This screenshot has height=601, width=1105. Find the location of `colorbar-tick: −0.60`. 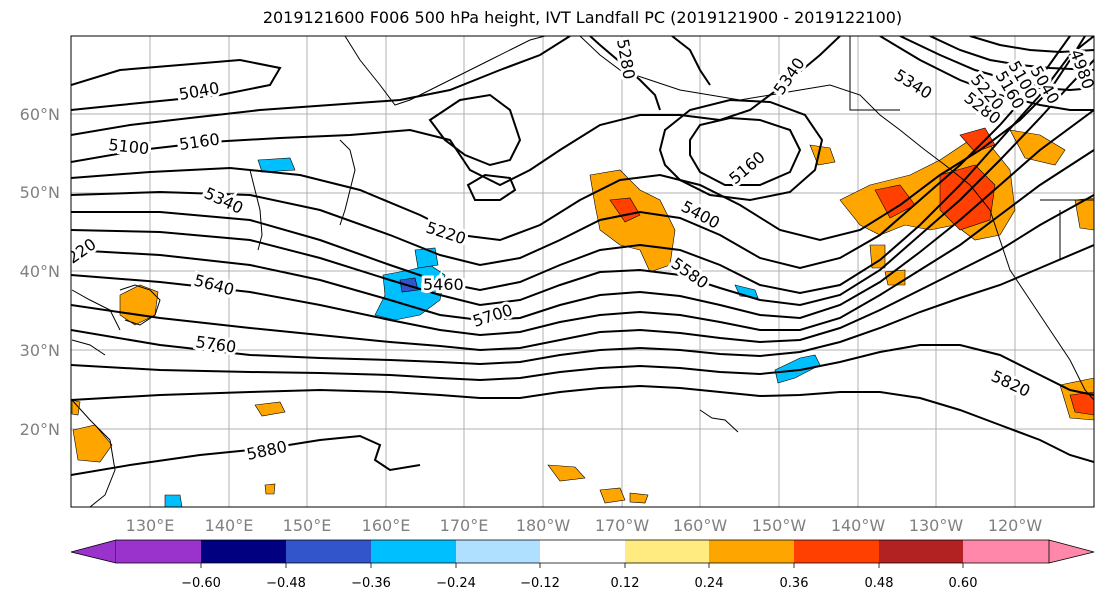

colorbar-tick: −0.60 is located at coordinates (201, 583).